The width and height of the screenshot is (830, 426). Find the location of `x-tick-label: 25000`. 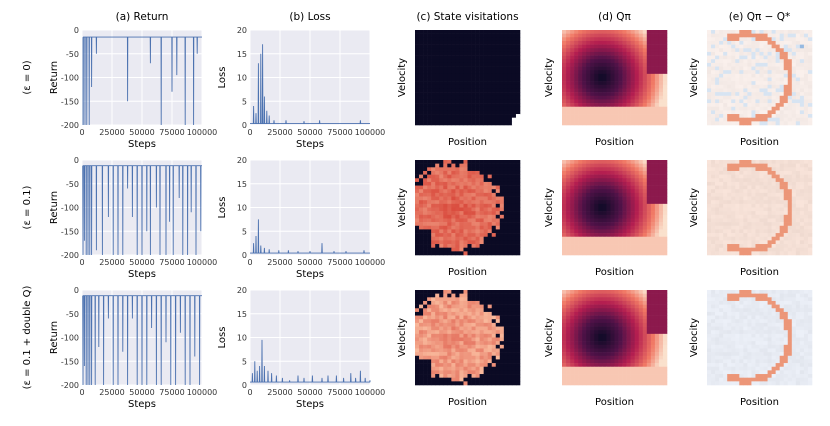

x-tick-label: 25000 is located at coordinates (279, 132).